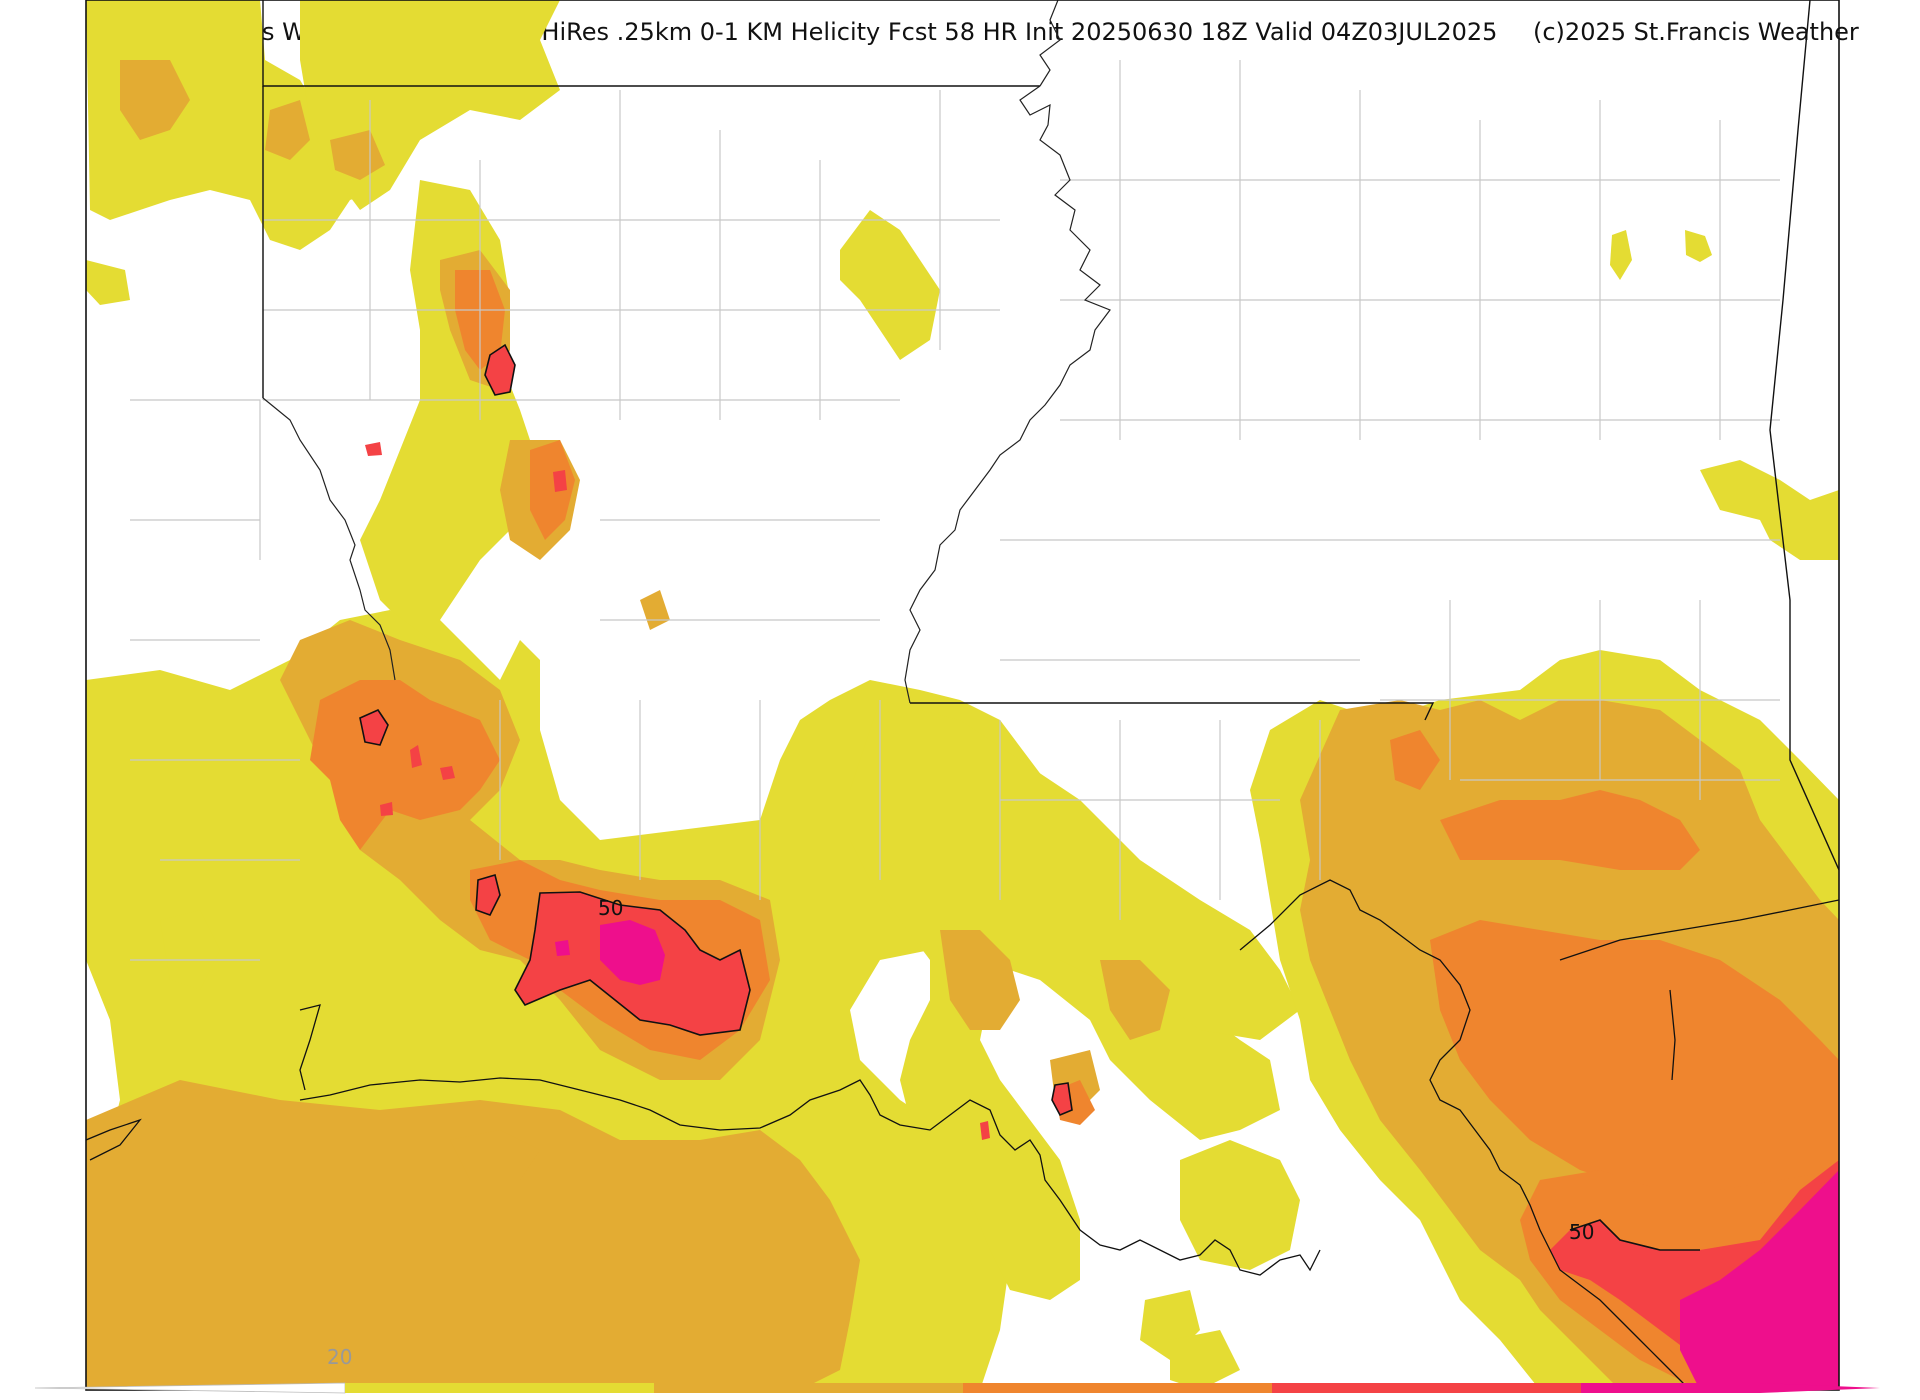 The height and width of the screenshot is (1400, 1920). I want to click on contour-labels: 50 50, so click(1096, 1070).